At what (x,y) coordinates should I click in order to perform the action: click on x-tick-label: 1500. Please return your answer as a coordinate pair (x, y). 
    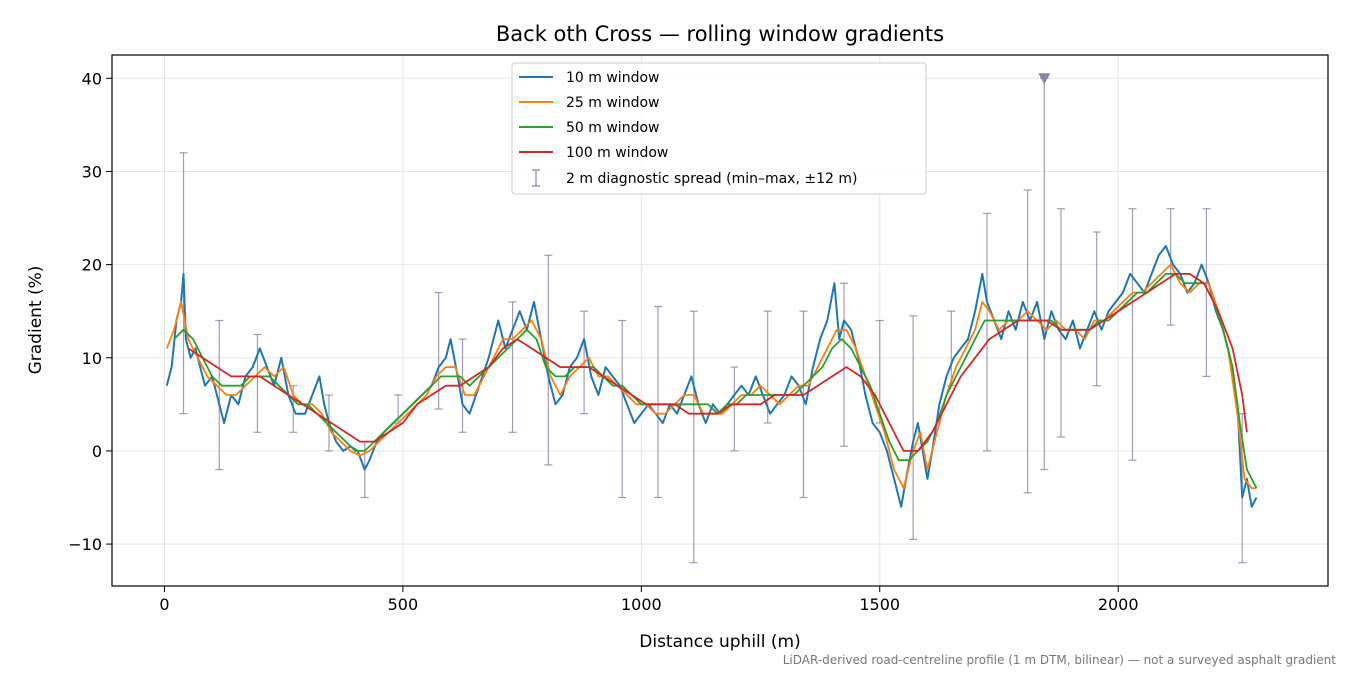
    Looking at the image, I should click on (879, 604).